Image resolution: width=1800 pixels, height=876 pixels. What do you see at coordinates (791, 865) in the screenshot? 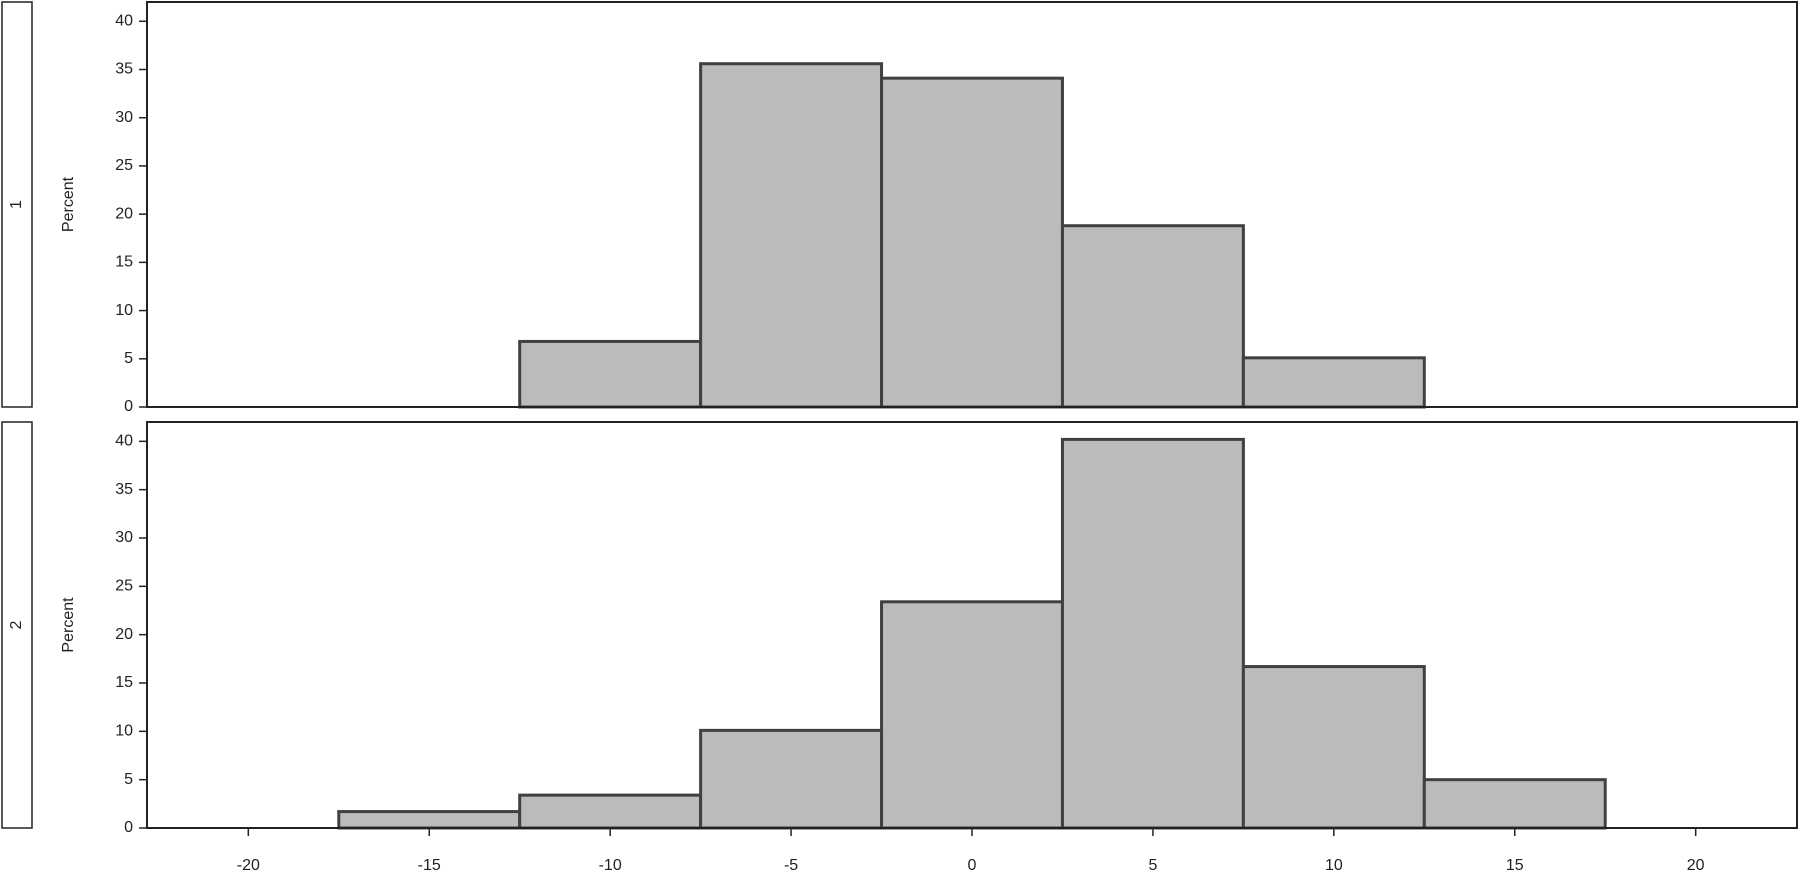
I see `x-tick-label: -5` at bounding box center [791, 865].